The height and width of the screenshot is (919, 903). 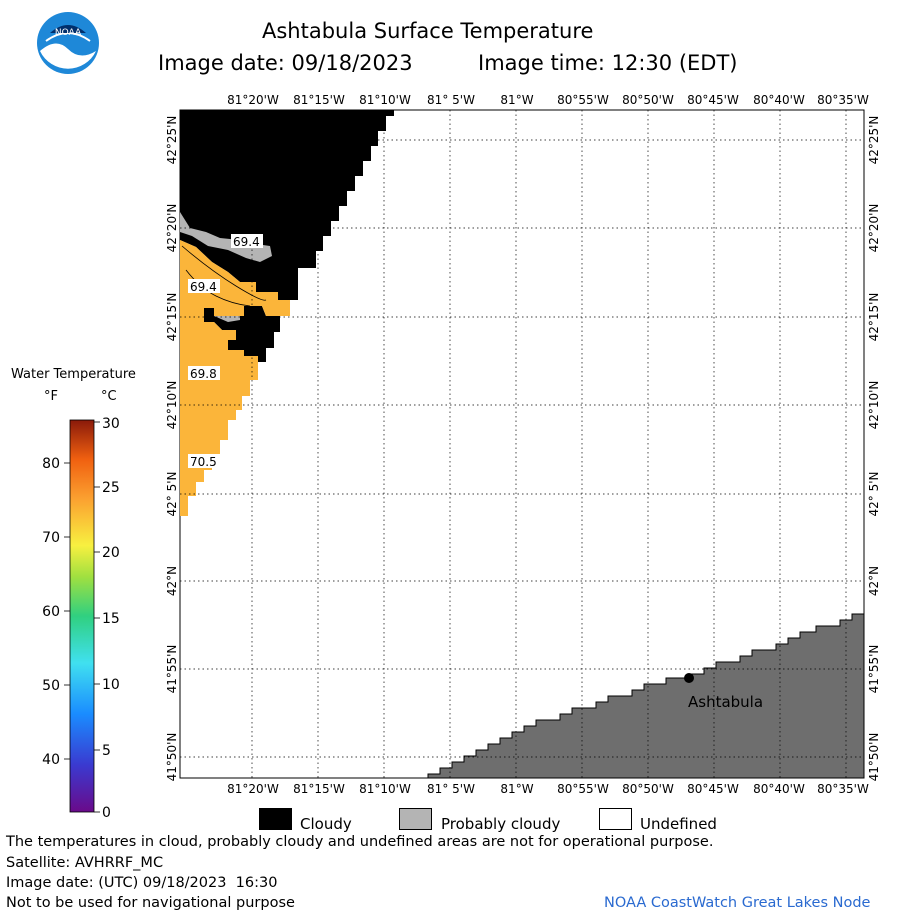 What do you see at coordinates (142, 883) in the screenshot?
I see `utc-date-text: Image date: (UTC) 09/18/2023 16:30` at bounding box center [142, 883].